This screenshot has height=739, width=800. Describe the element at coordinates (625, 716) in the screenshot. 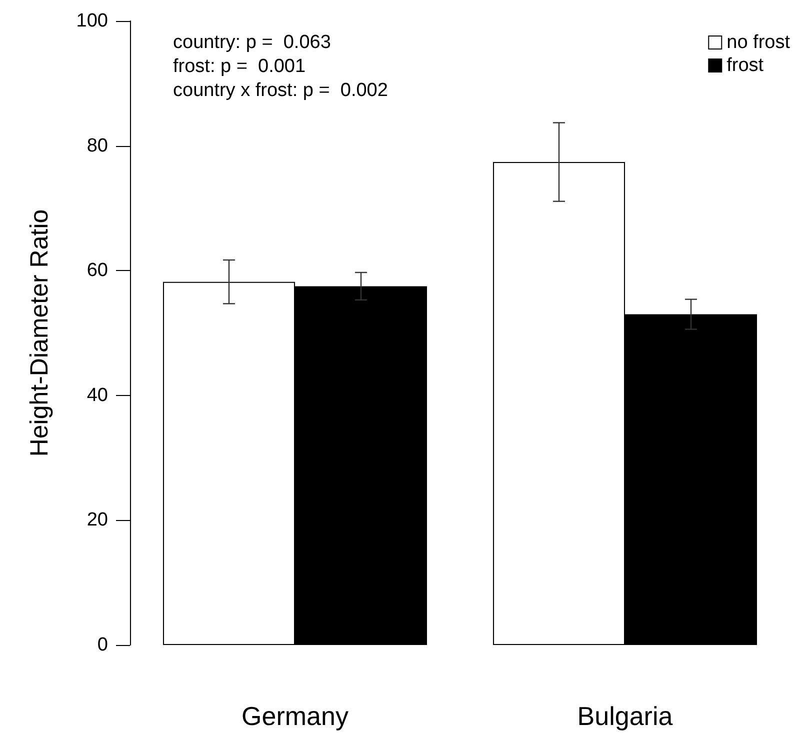

I see `x-tick-label: Bulgaria` at that location.